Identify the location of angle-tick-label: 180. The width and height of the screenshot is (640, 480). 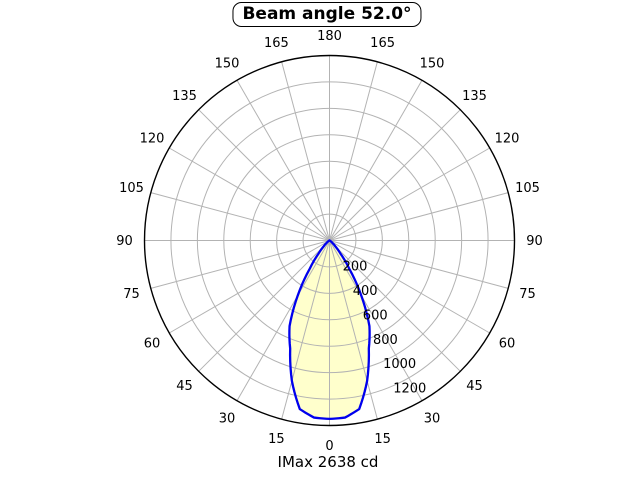
(329, 36).